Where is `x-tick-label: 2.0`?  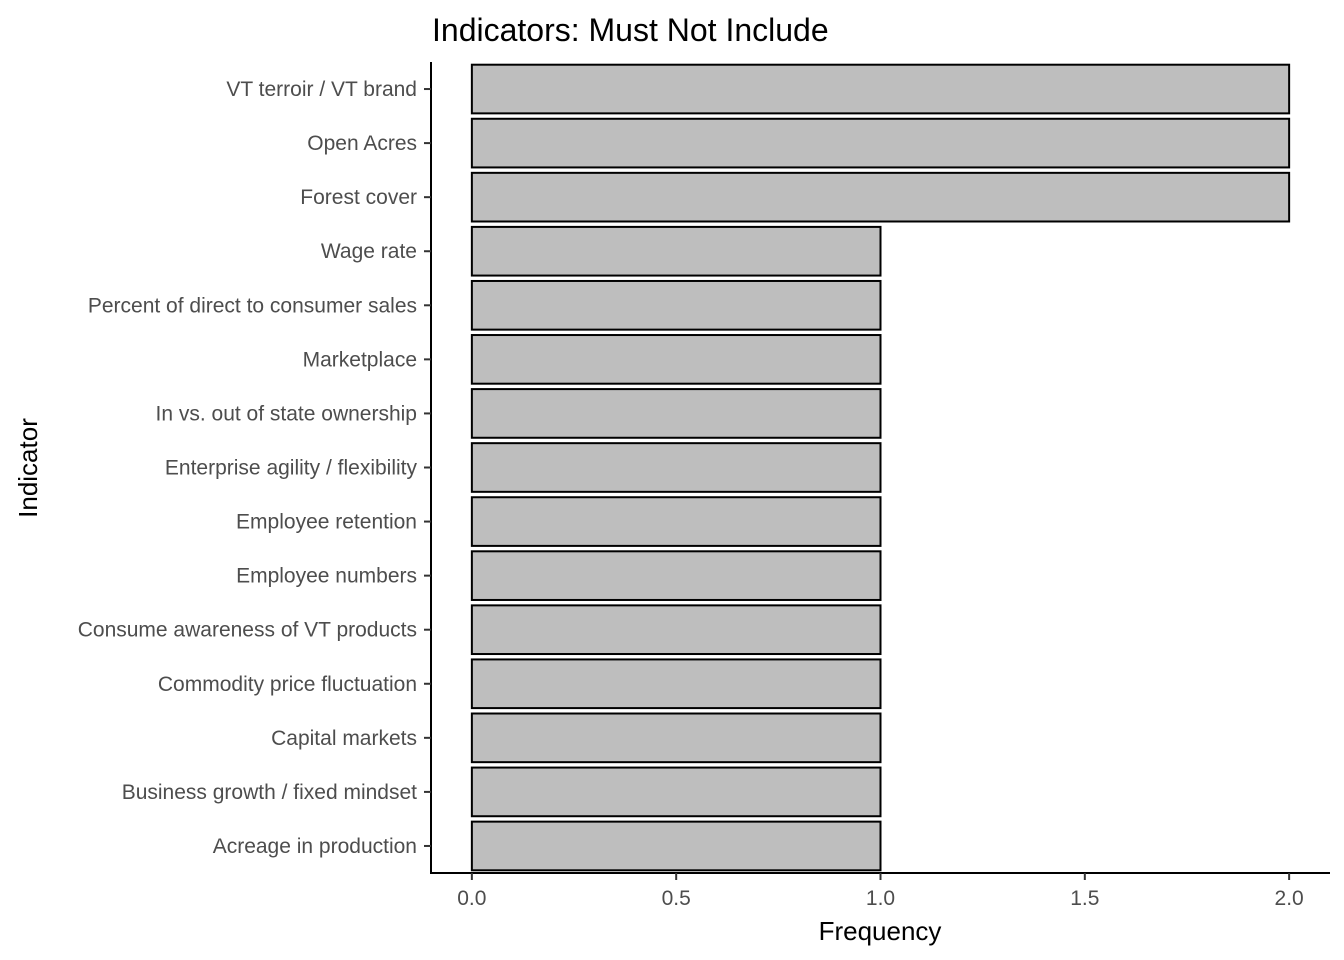
x-tick-label: 2.0 is located at coordinates (1289, 898).